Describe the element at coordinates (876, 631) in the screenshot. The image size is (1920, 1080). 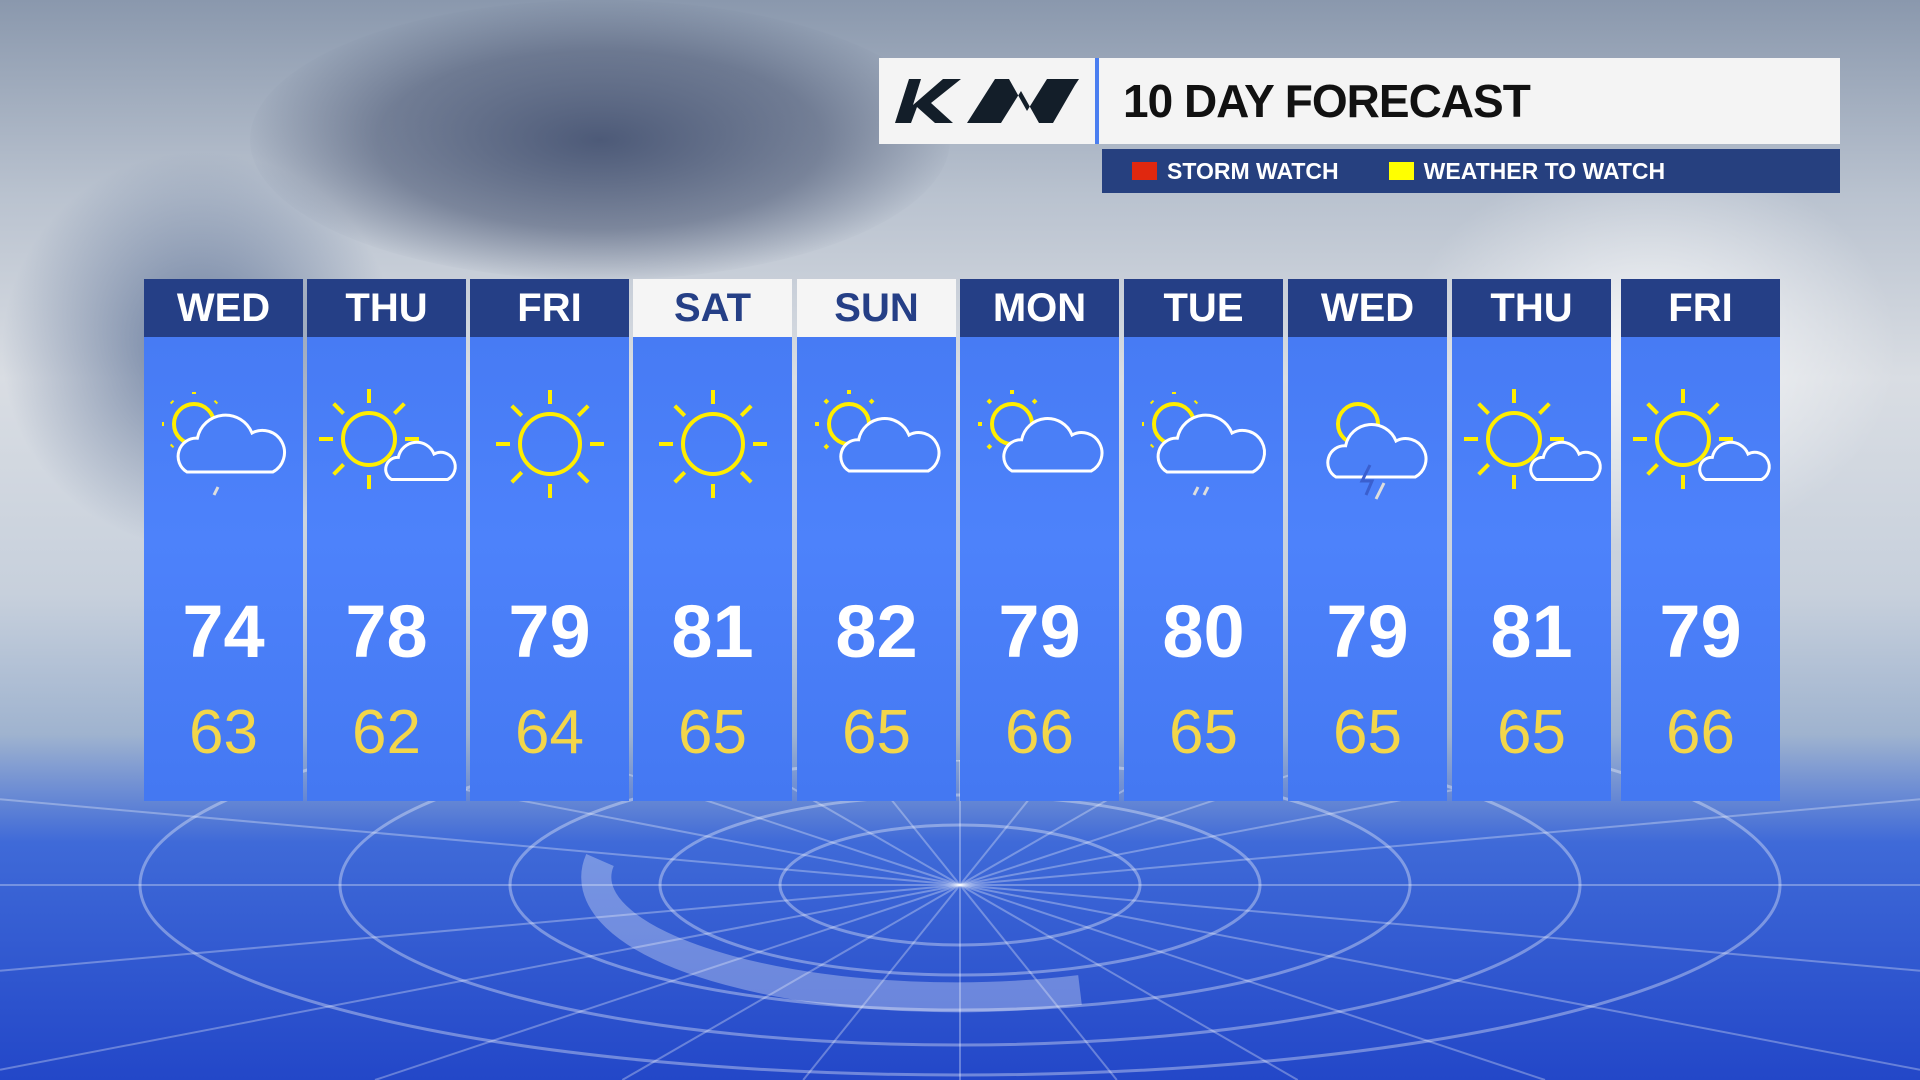
I see `high-temp: 82` at that location.